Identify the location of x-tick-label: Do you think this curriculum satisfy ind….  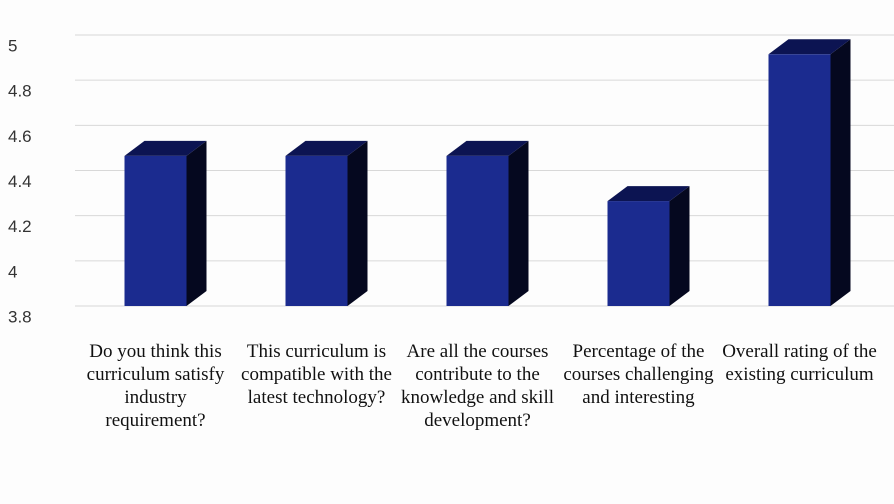
(155, 386).